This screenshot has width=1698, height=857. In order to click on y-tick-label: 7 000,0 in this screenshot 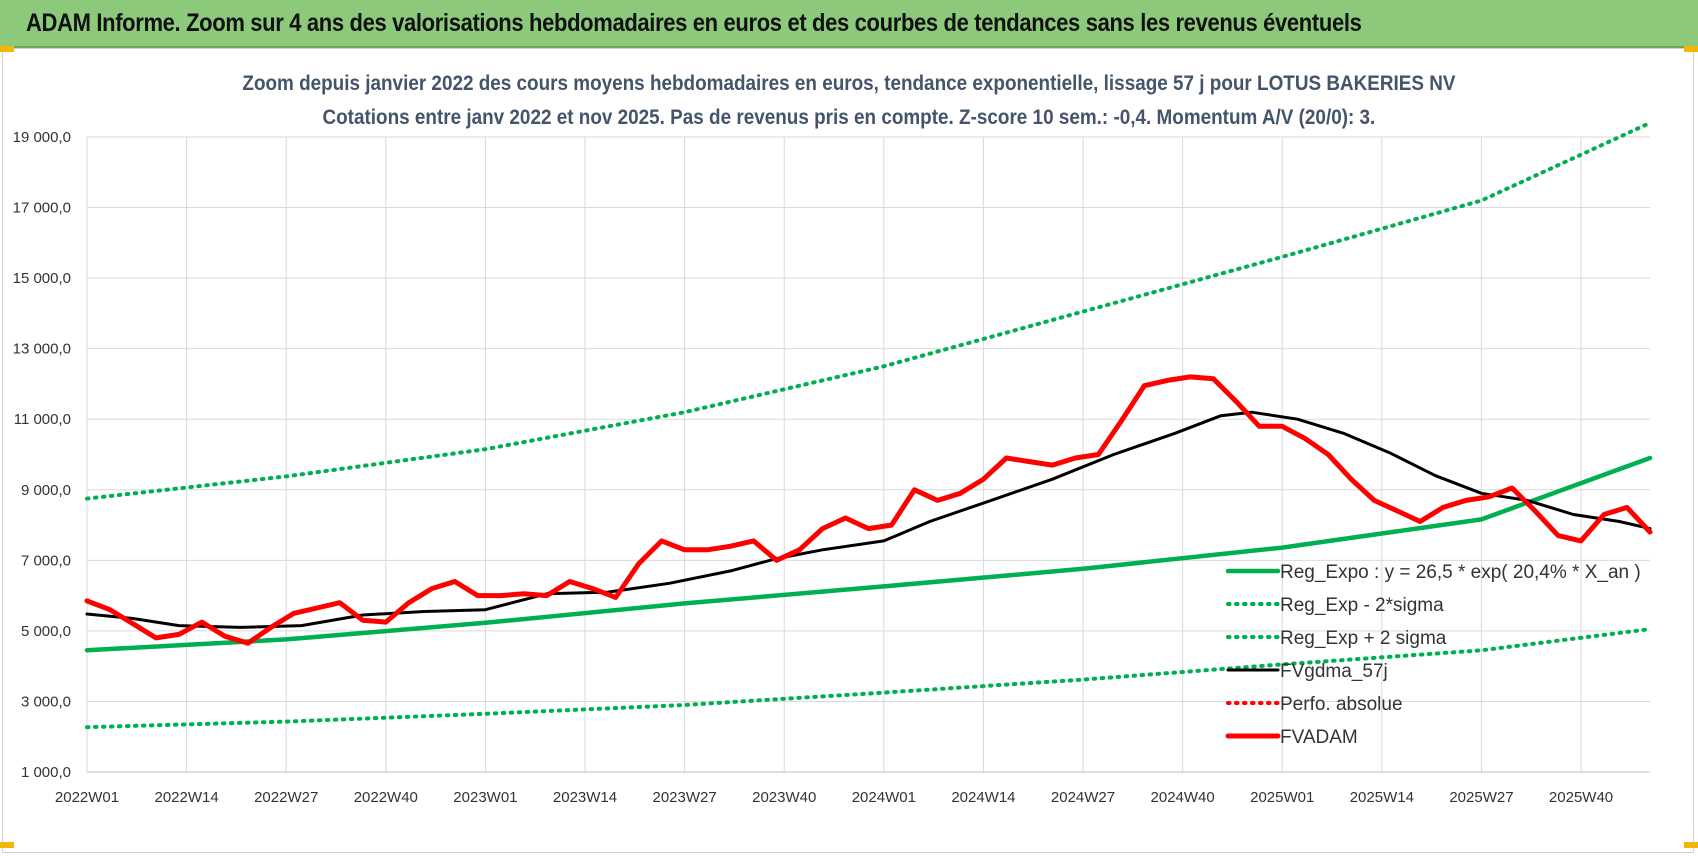, I will do `click(46, 560)`.